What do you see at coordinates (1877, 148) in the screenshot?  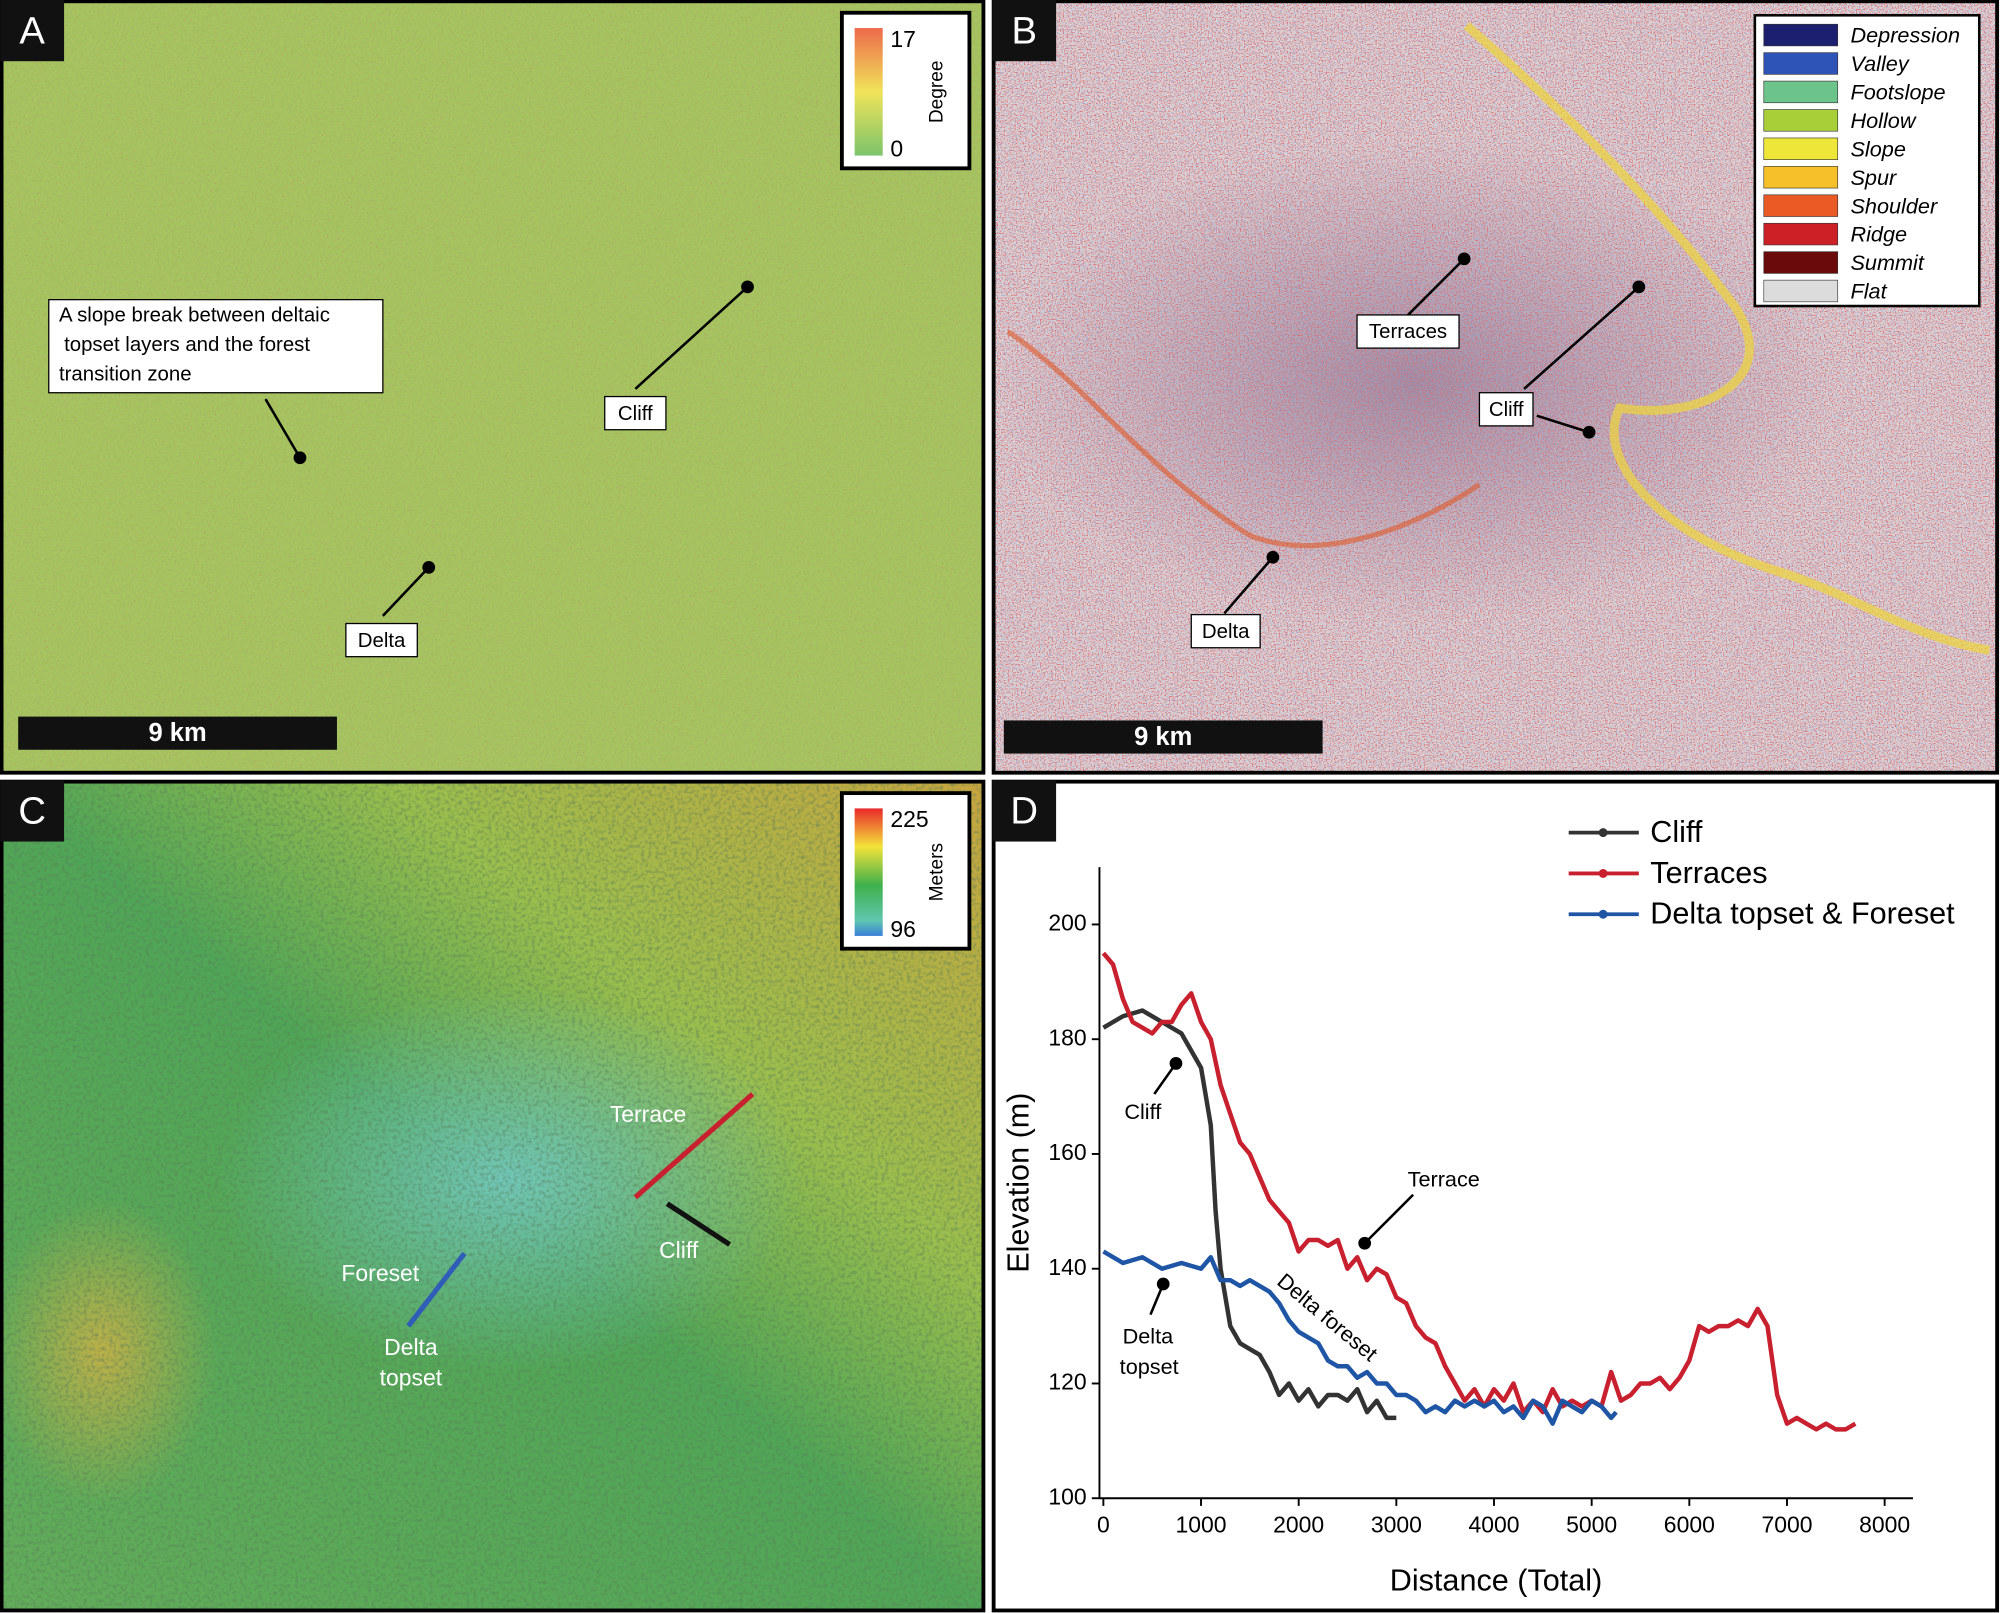 I see `legend-label: Slope` at bounding box center [1877, 148].